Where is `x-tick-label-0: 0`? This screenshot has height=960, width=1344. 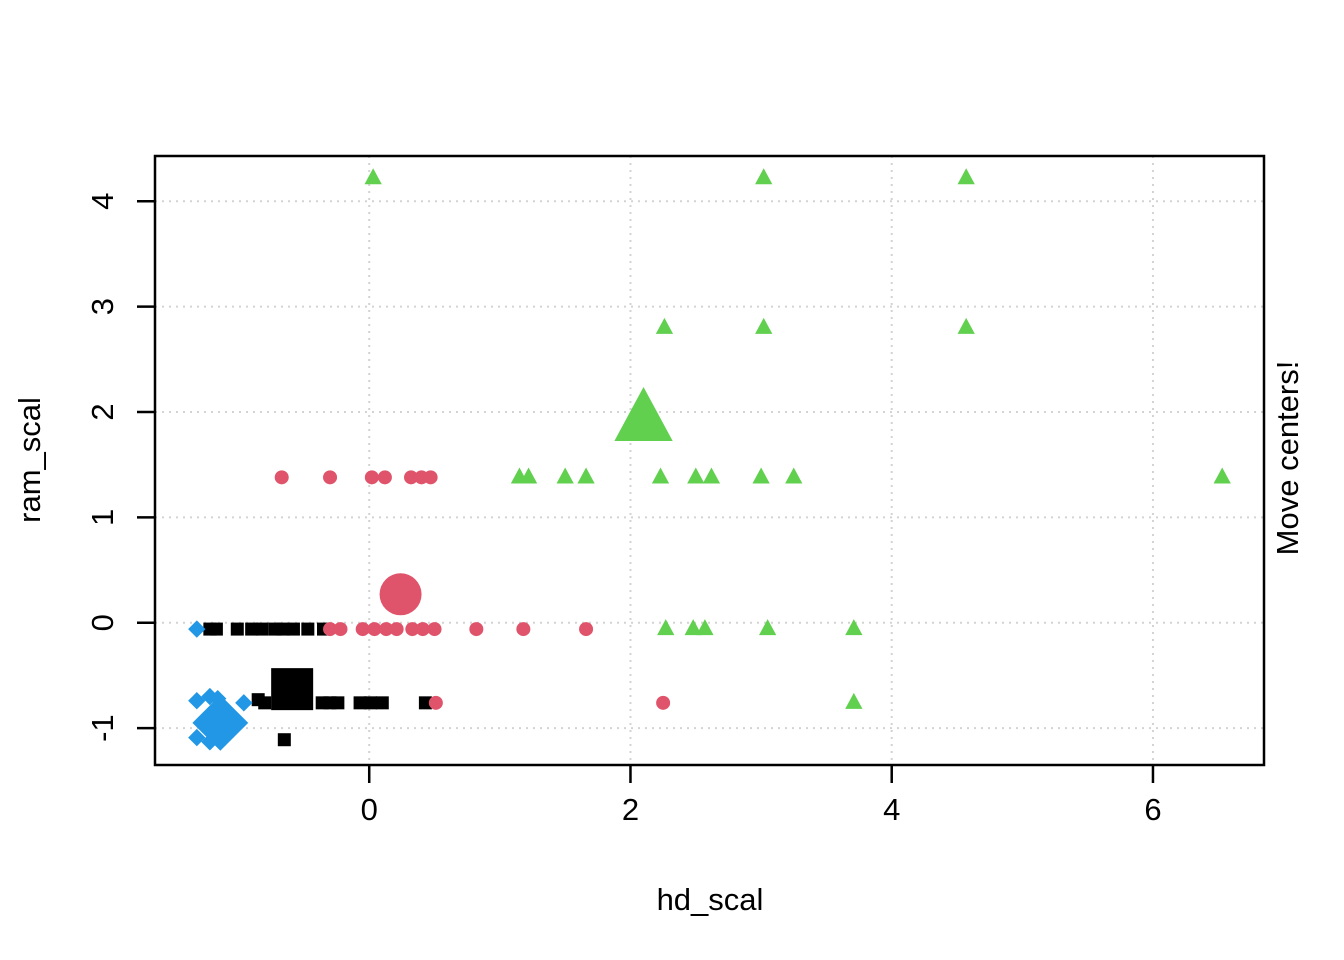
x-tick-label-0: 0 is located at coordinates (369, 809).